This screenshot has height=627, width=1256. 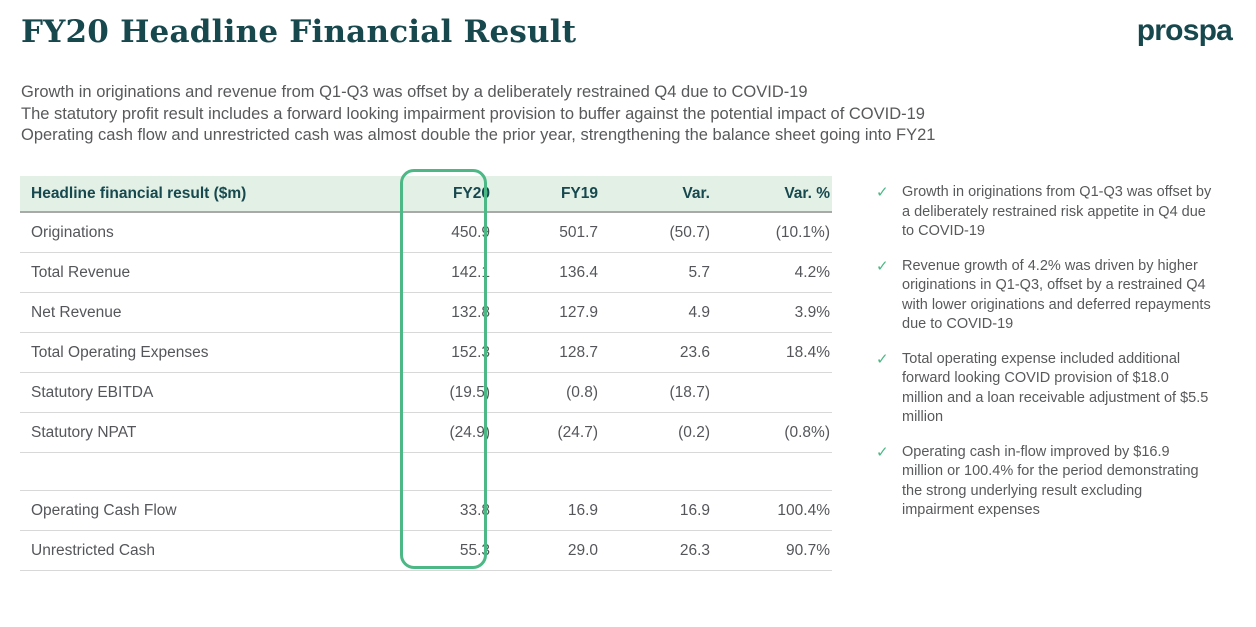 I want to click on row-label: Statutory EBITDA, so click(x=92, y=392).